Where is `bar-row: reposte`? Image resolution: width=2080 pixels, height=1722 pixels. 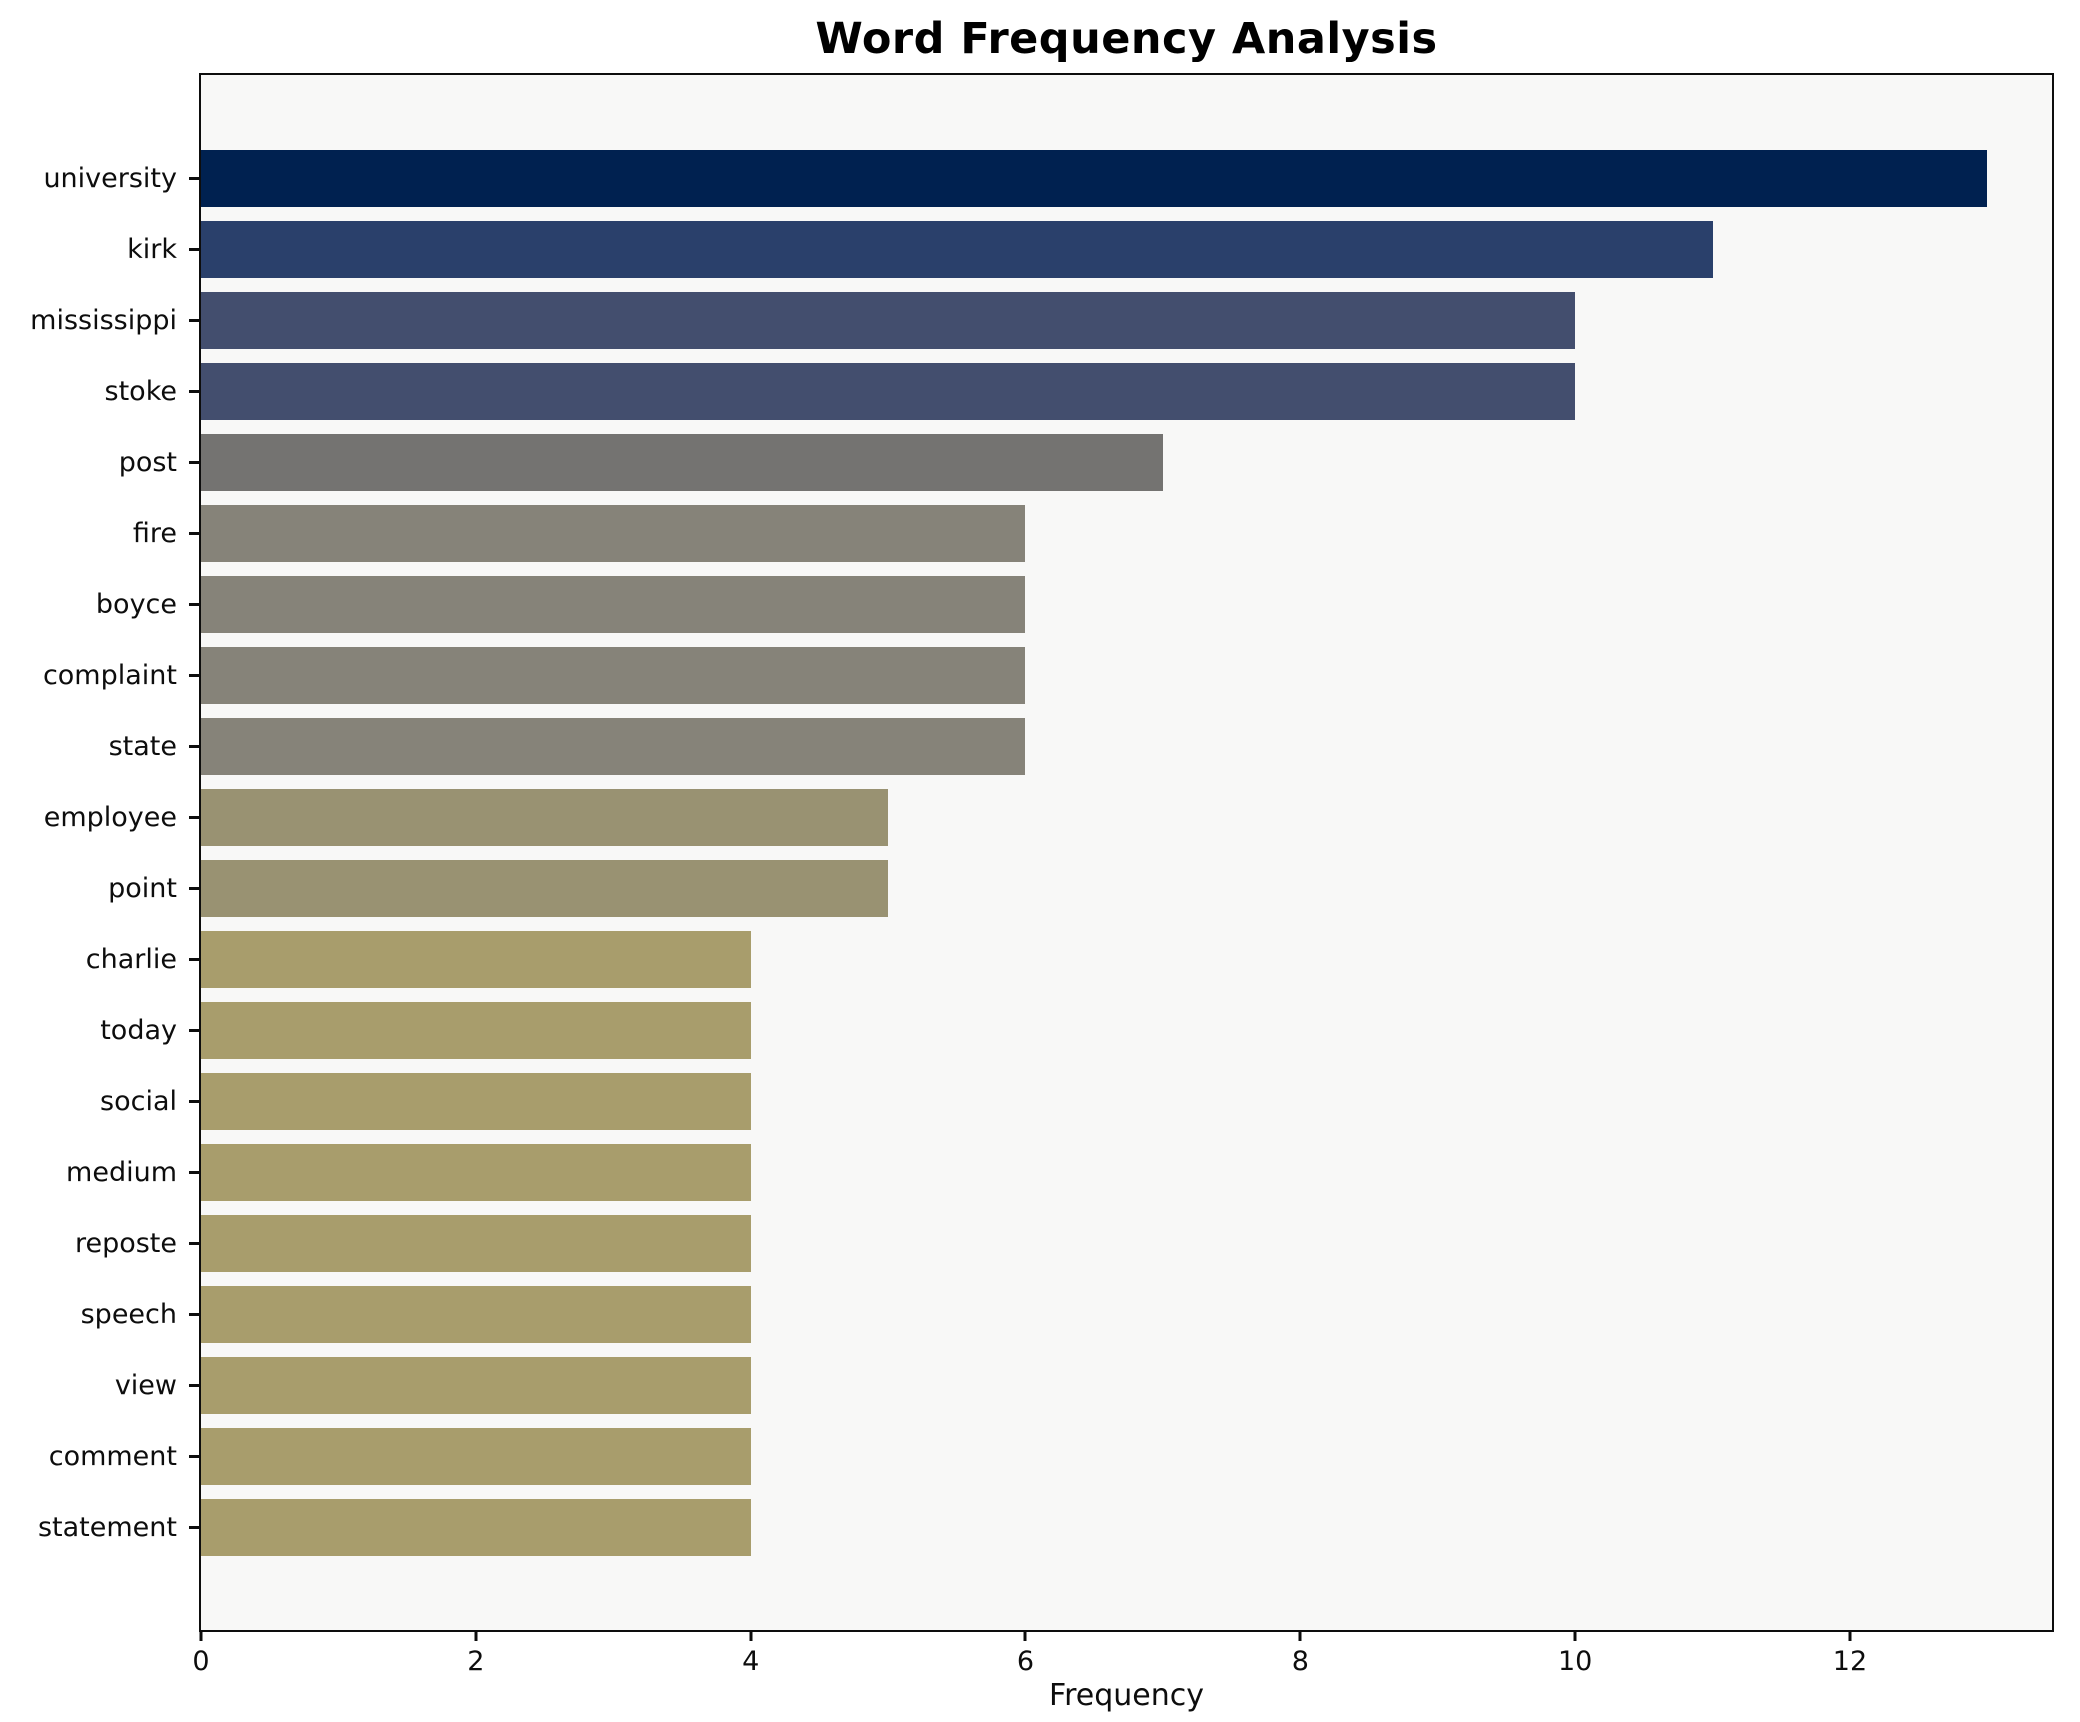 bar-row: reposte is located at coordinates (1063, 1243).